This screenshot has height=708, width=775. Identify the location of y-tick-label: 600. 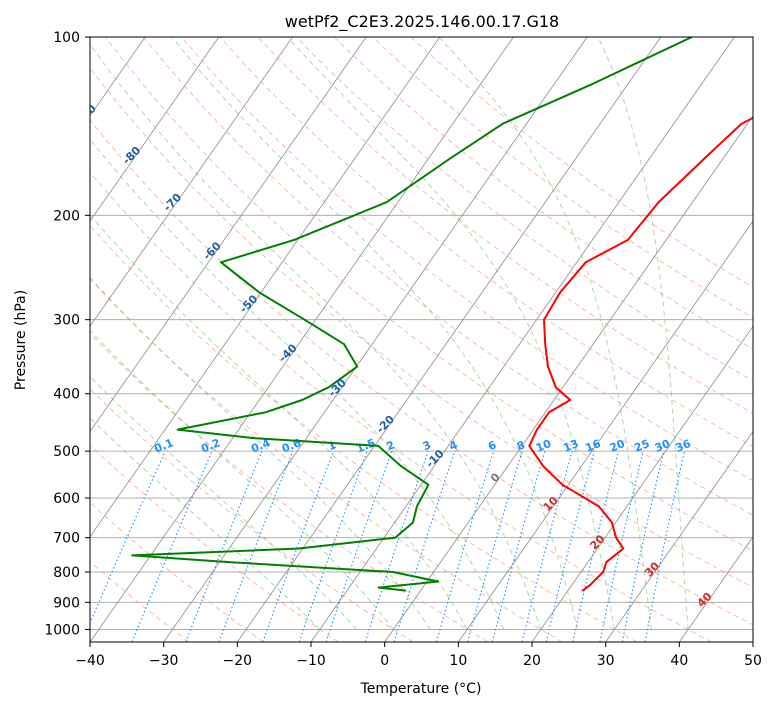
(66, 499).